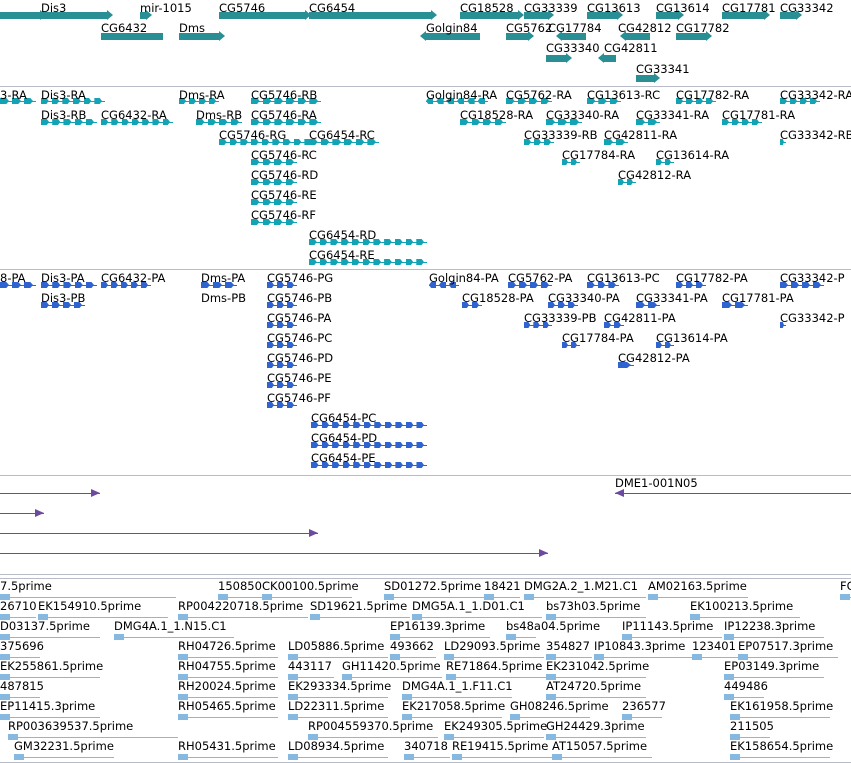 This screenshot has width=851, height=763. I want to click on transcripts-feature-label: CG13613-RC, so click(624, 95).